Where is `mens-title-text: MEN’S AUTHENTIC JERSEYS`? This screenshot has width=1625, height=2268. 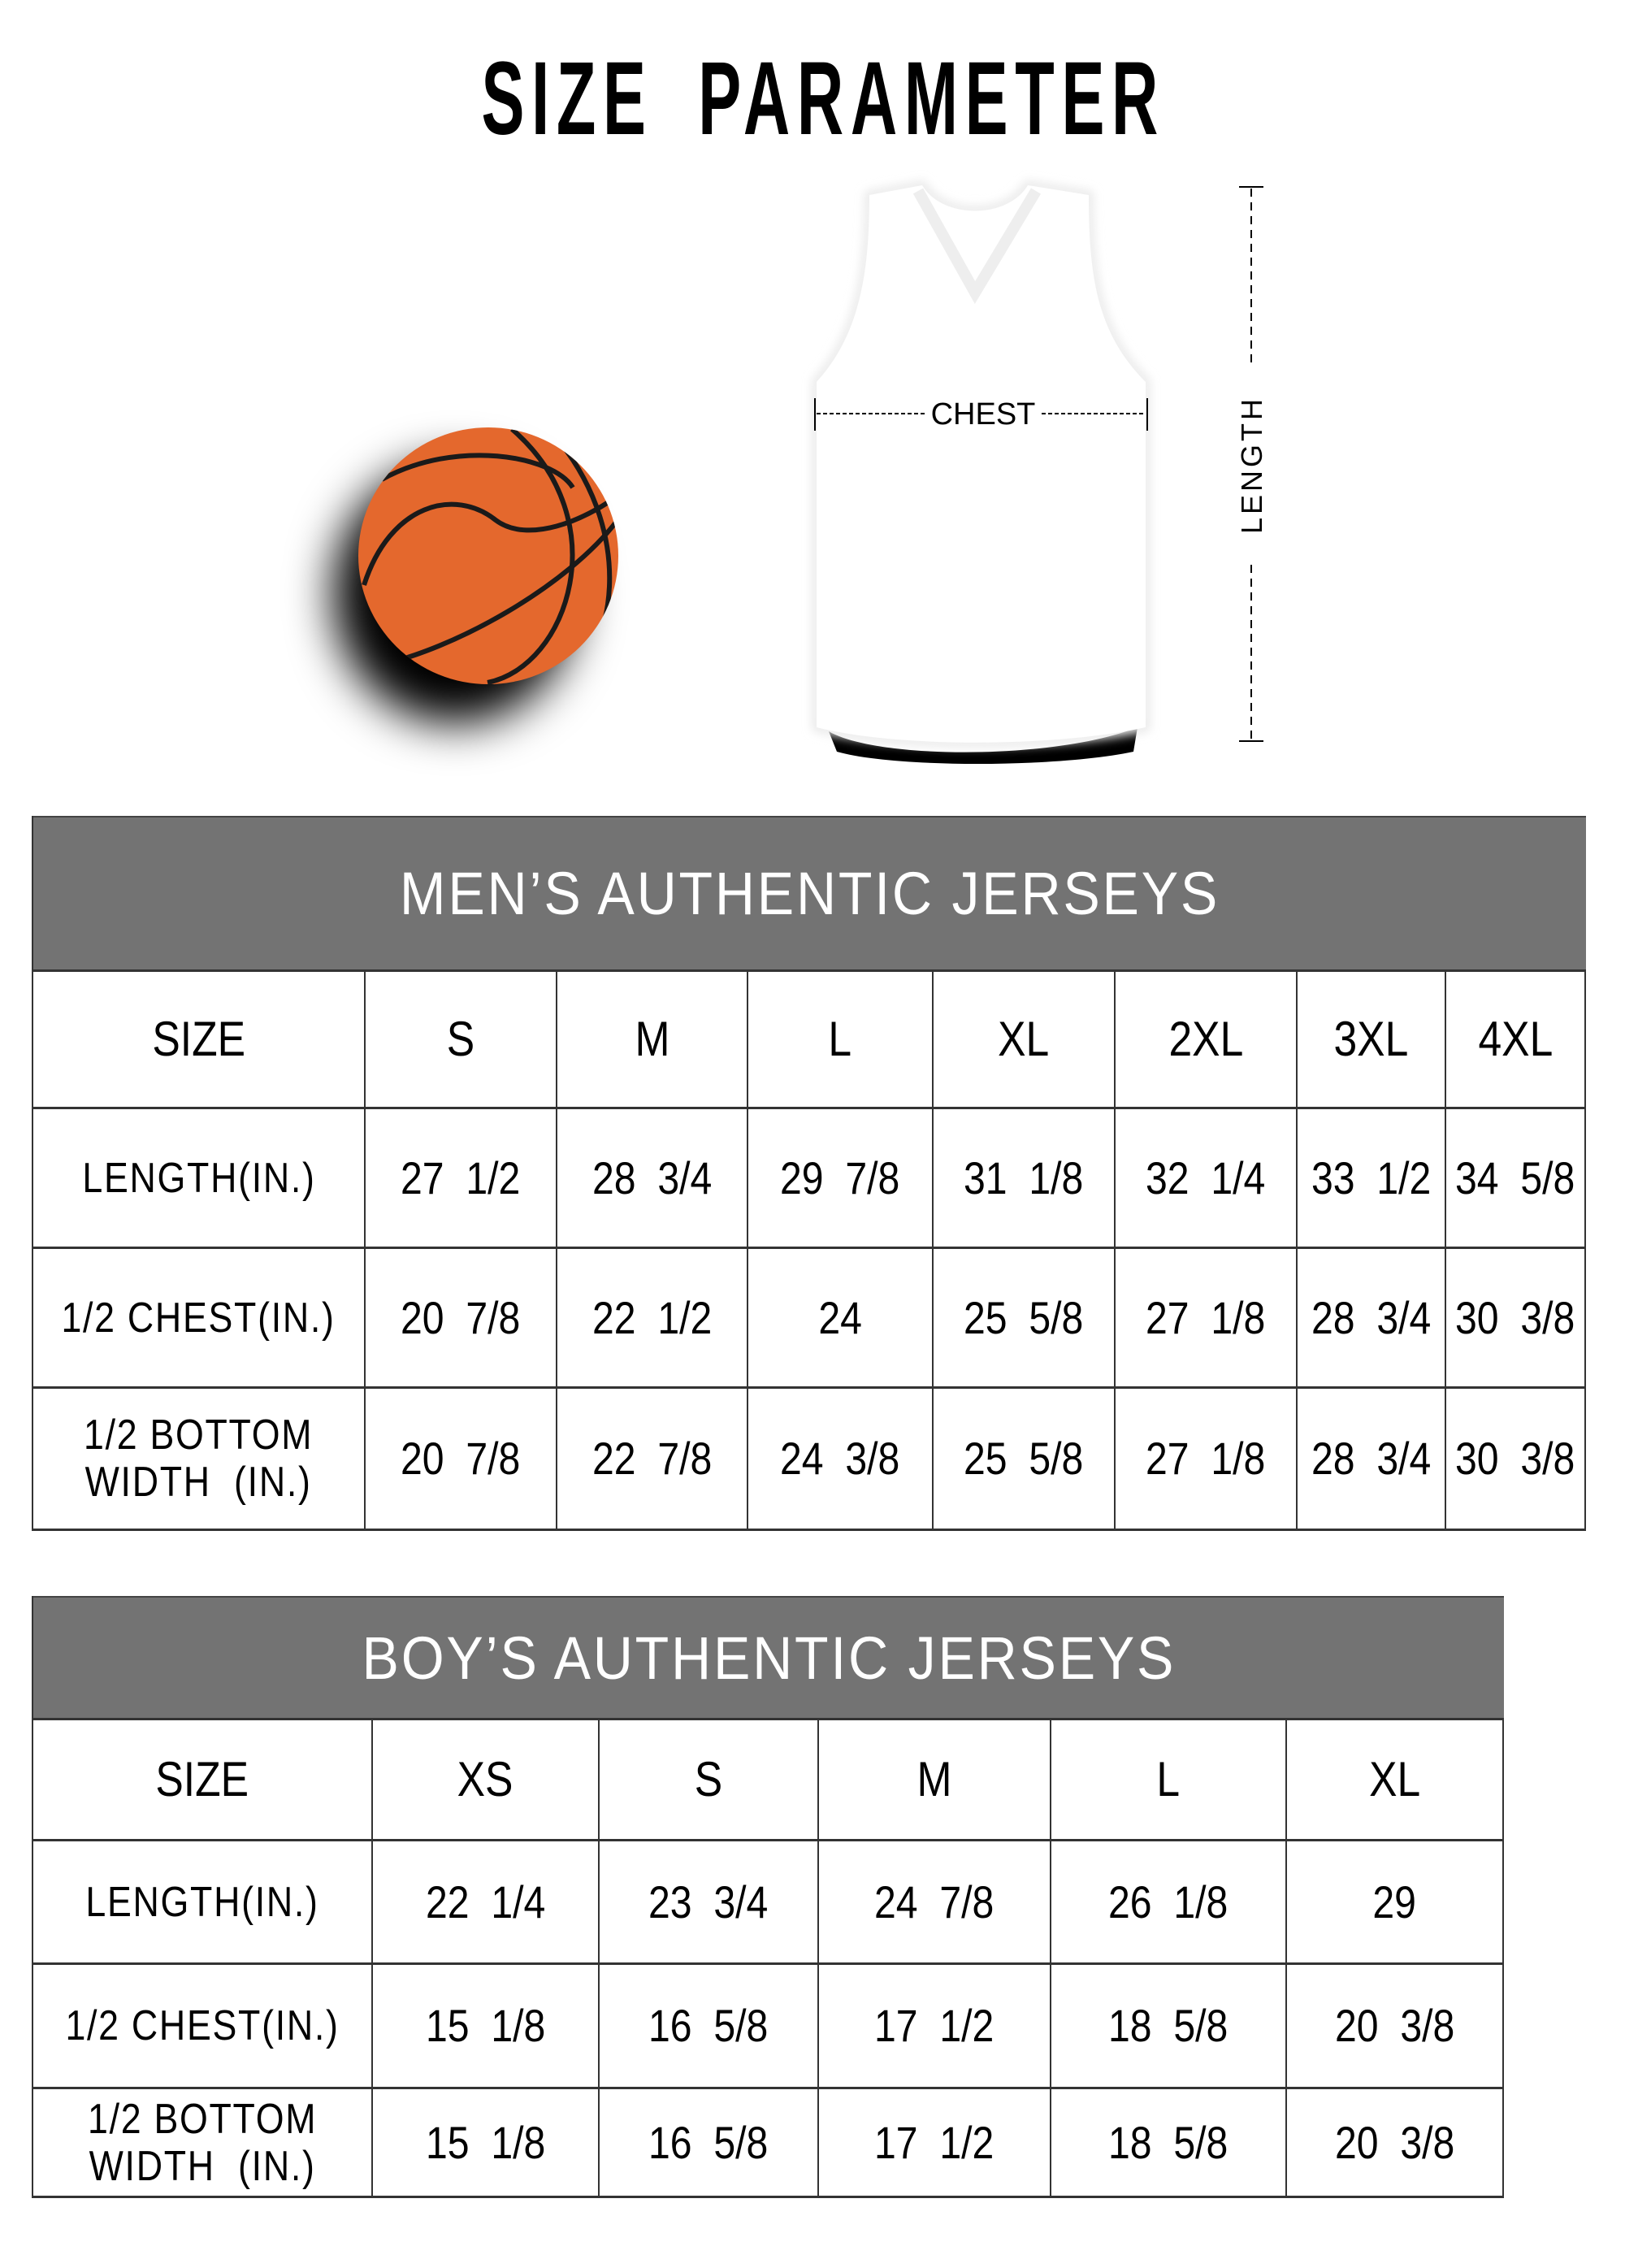
mens-title-text: MEN’S AUTHENTIC JERSEYS is located at coordinates (809, 893).